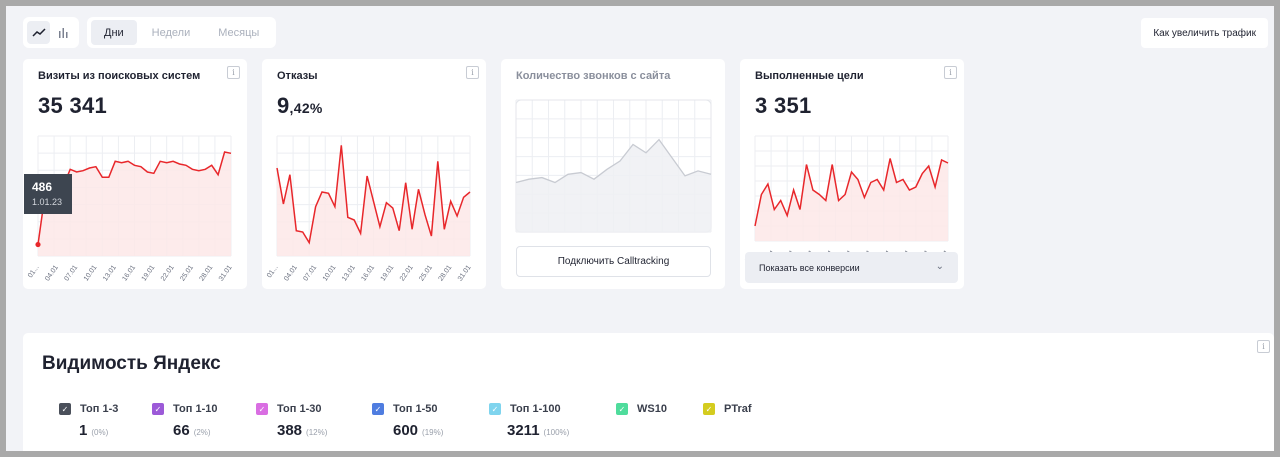 This screenshot has width=1280, height=457. Describe the element at coordinates (226, 273) in the screenshot. I see `x-tick-label: 31.01` at that location.